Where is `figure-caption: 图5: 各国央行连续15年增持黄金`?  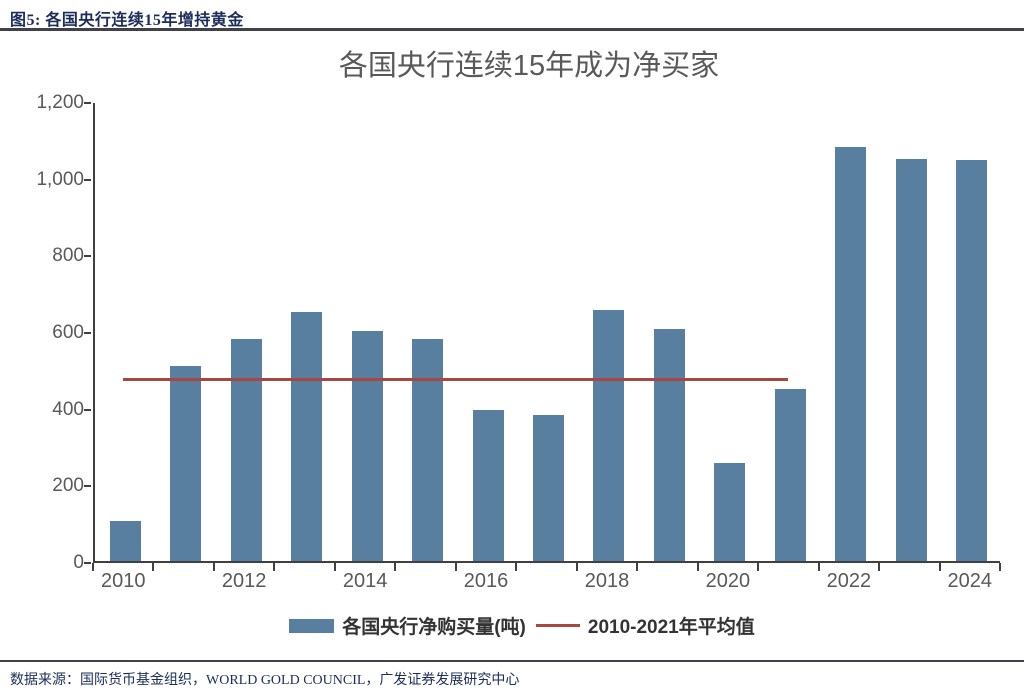 figure-caption: 图5: 各国央行连续15年增持黄金 is located at coordinates (127, 20).